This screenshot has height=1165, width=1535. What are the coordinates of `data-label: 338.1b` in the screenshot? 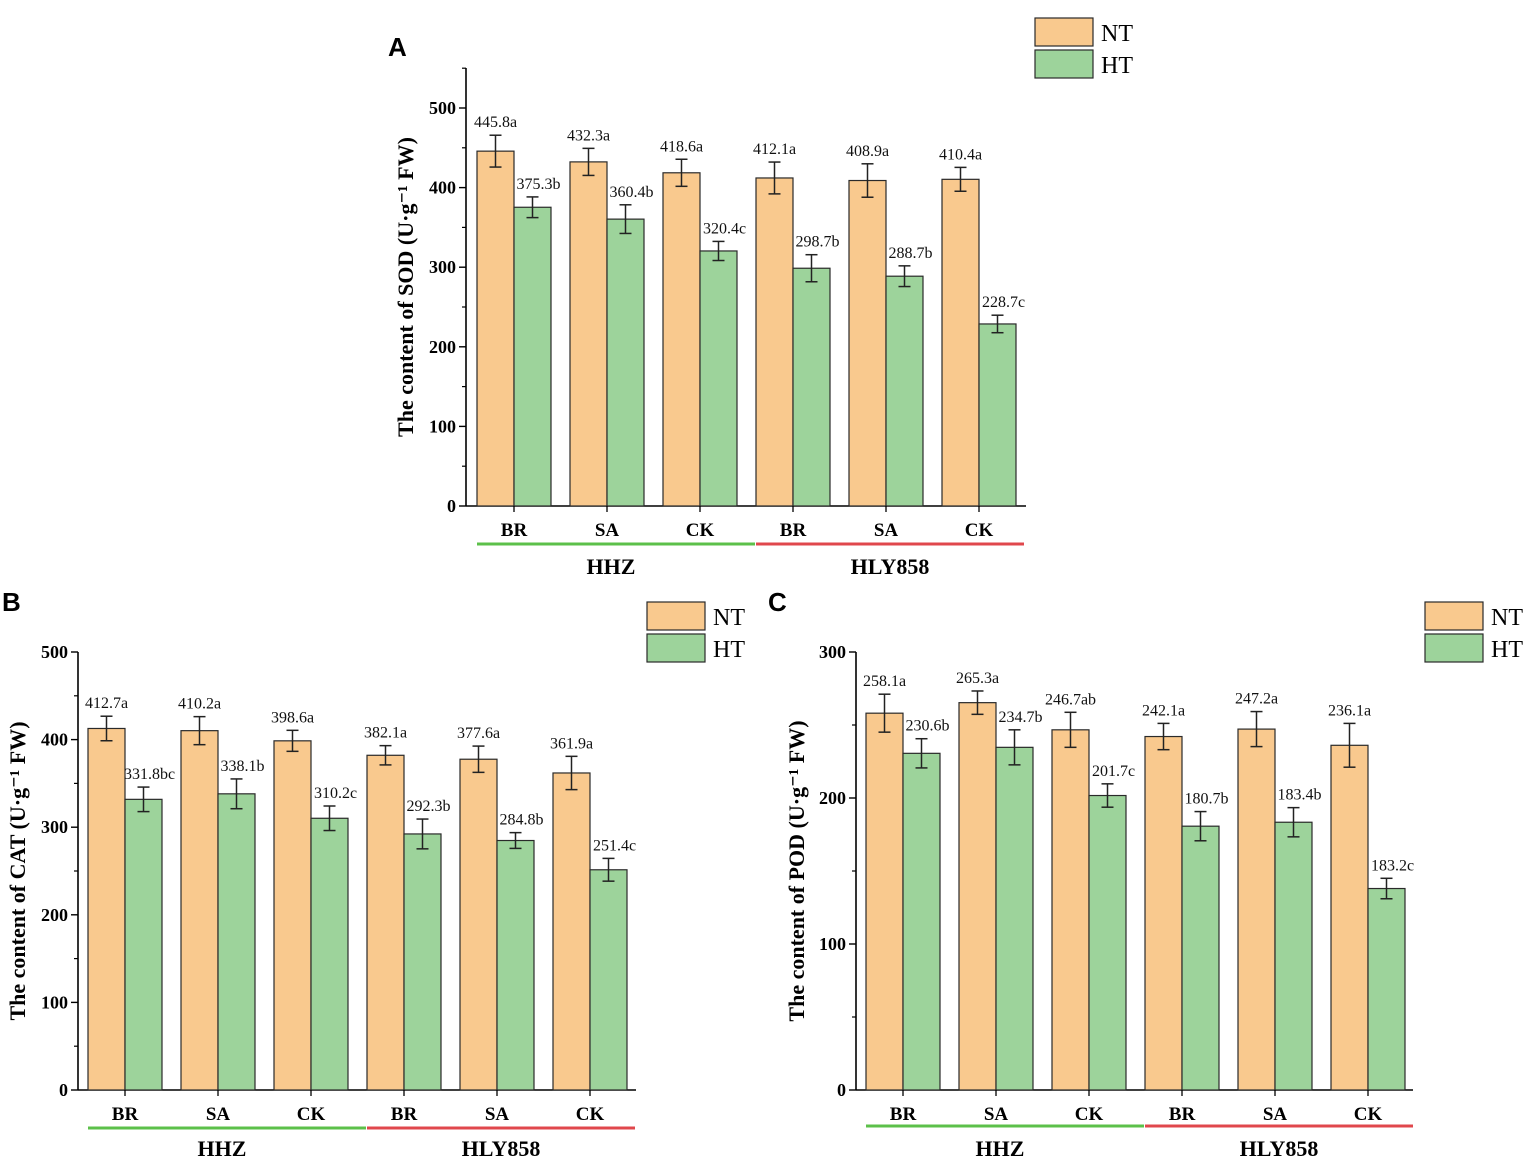 It's located at (243, 766).